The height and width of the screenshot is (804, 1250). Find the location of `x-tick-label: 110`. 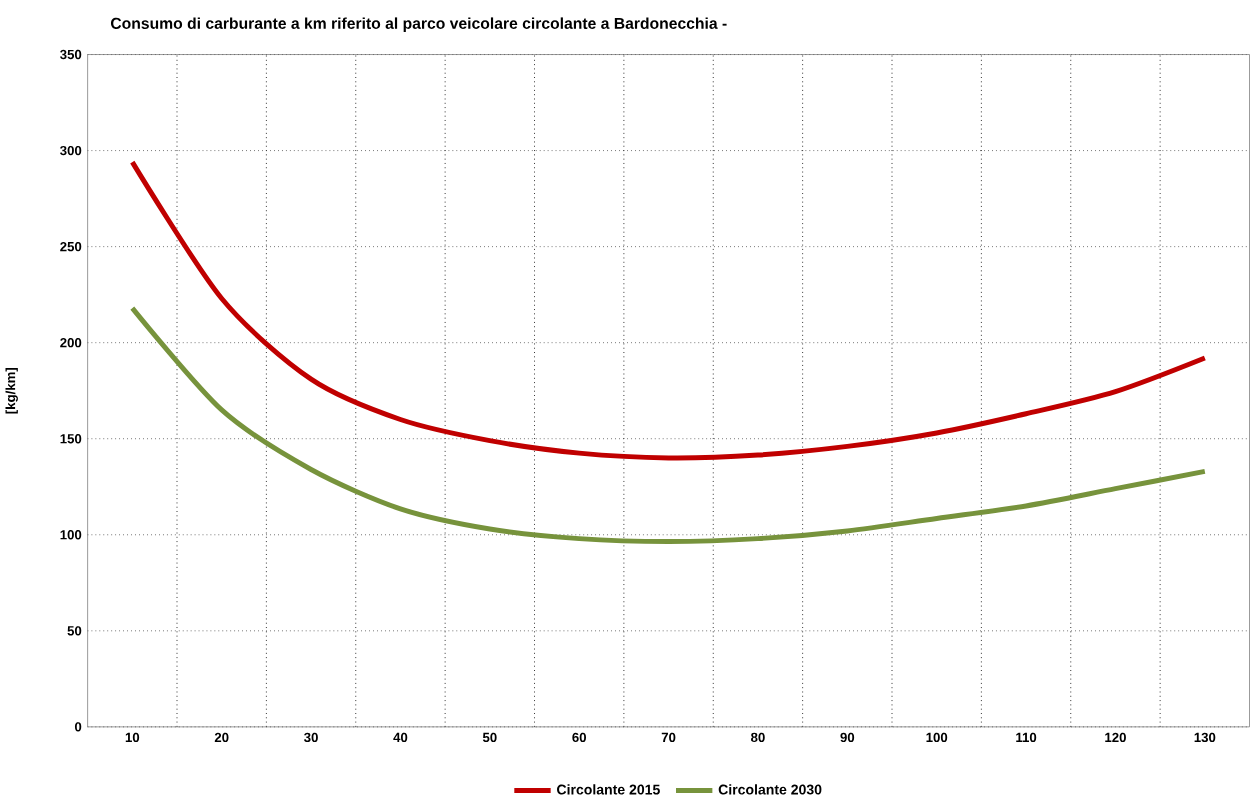

x-tick-label: 110 is located at coordinates (1026, 737).